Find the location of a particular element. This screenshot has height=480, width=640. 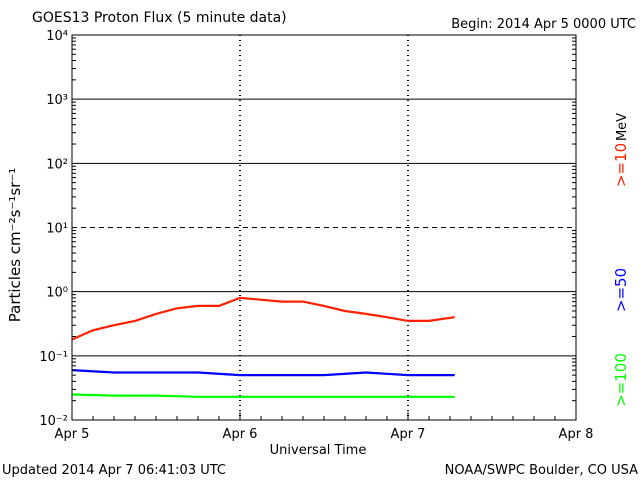

y-tick-label: 10² is located at coordinates (57, 164).